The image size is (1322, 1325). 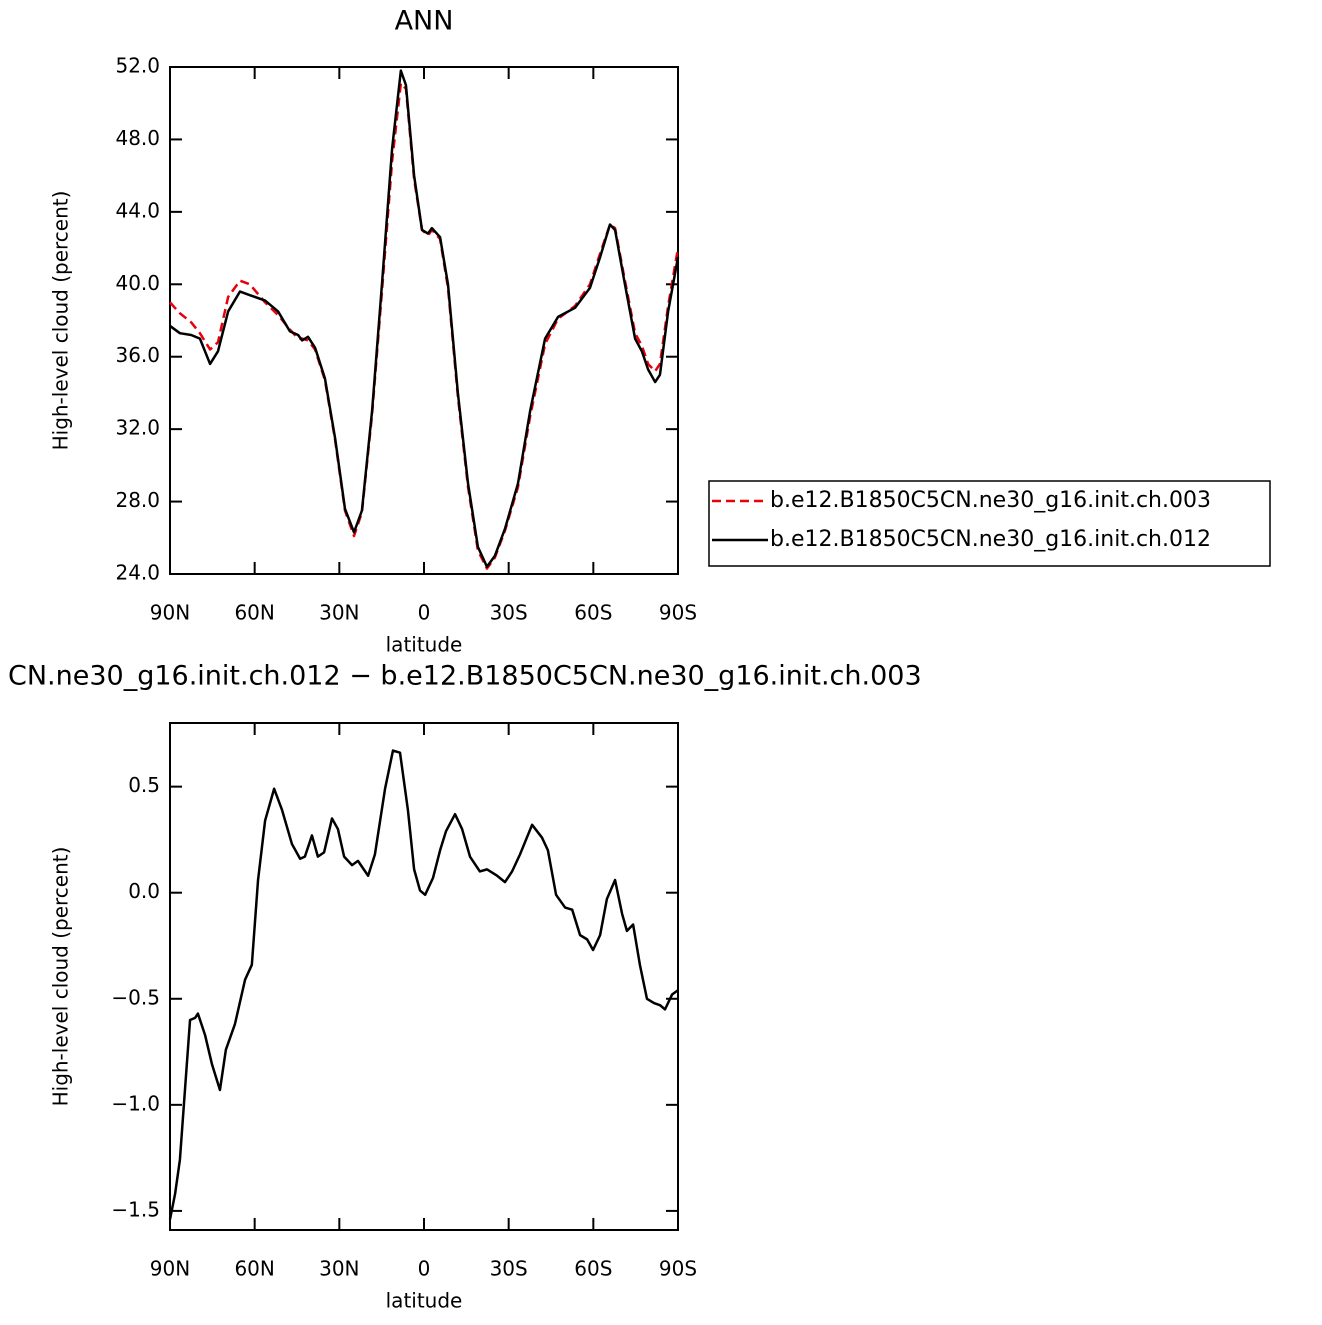 I want to click on y-tick-label: 0.0, so click(x=144, y=891).